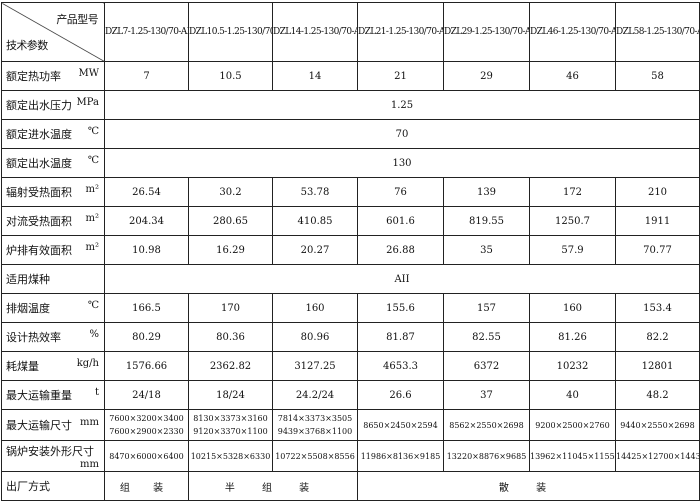 Image resolution: width=700 pixels, height=504 pixels. Describe the element at coordinates (230, 418) in the screenshot. I see `dim-line: 8130×3373×3160` at that location.